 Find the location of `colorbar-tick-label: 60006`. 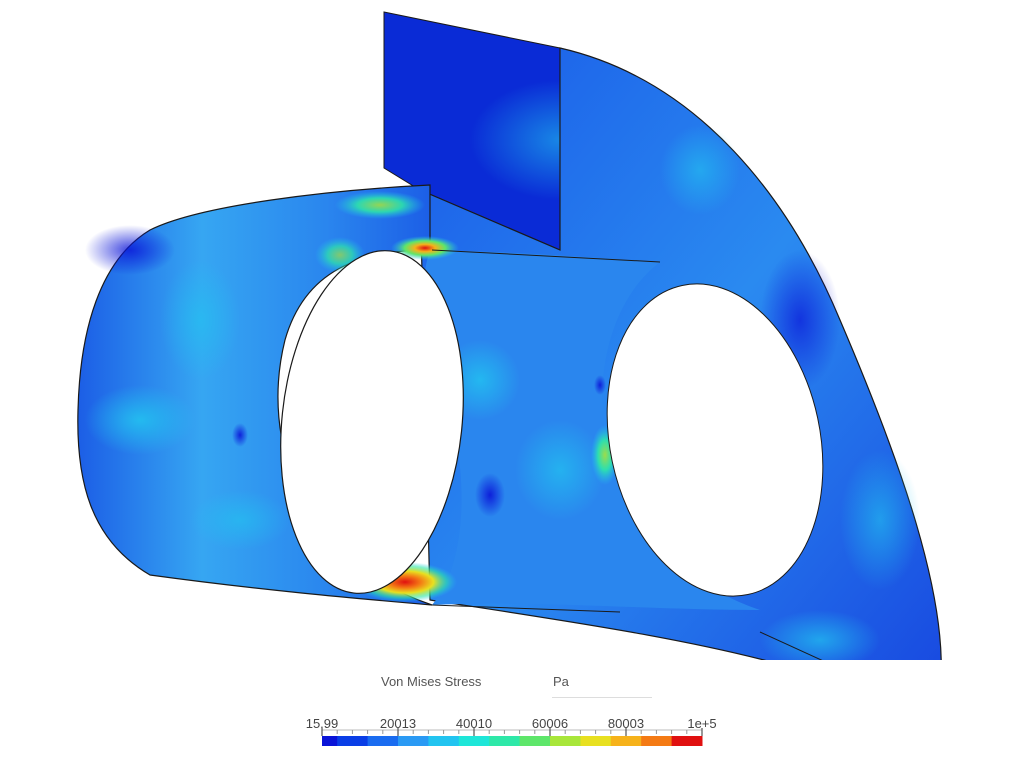

colorbar-tick-label: 60006 is located at coordinates (550, 723).